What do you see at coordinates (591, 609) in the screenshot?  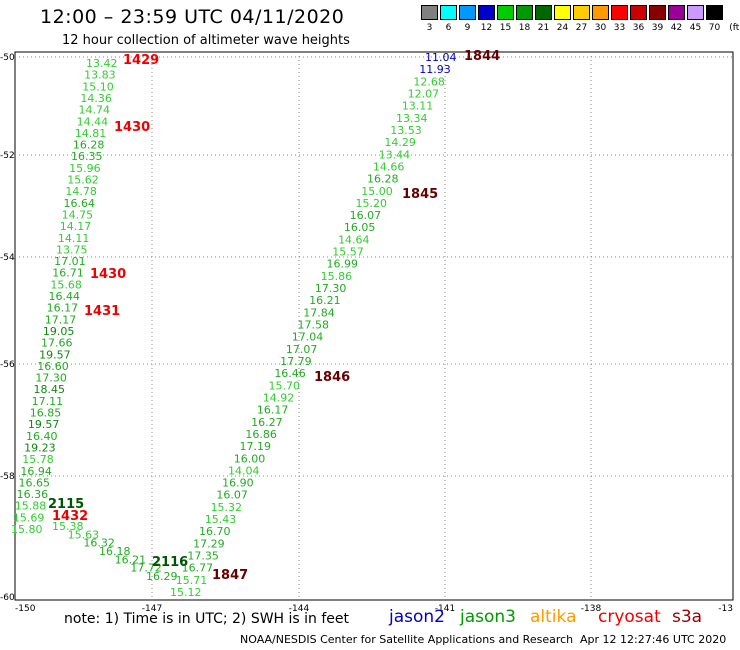 I see `lon-label: -138` at bounding box center [591, 609].